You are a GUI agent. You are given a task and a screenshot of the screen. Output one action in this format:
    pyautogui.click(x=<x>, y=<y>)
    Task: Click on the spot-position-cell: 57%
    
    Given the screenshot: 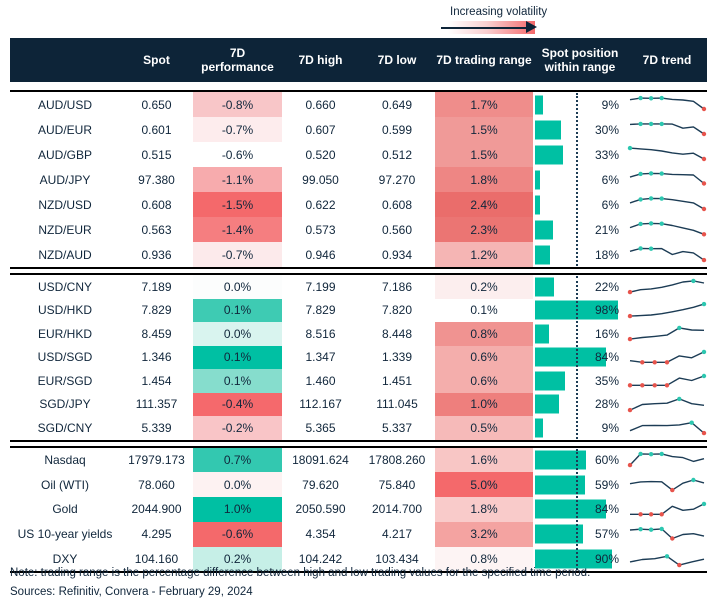 What is the action you would take?
    pyautogui.click(x=580, y=534)
    